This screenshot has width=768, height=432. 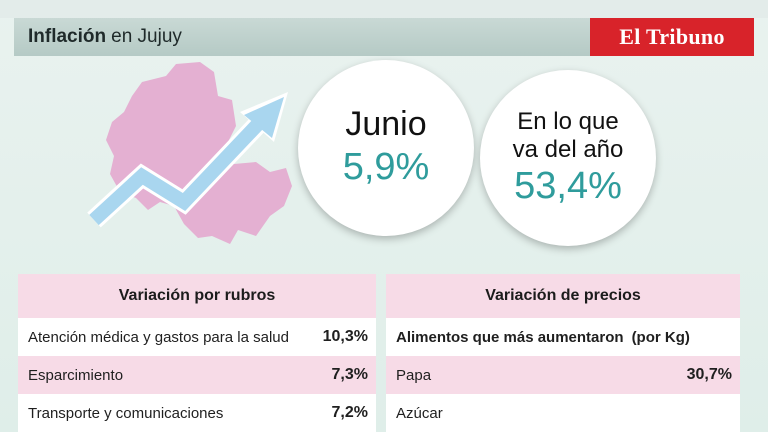 What do you see at coordinates (197, 296) in the screenshot?
I see `rubros-title: Variación por rubros` at bounding box center [197, 296].